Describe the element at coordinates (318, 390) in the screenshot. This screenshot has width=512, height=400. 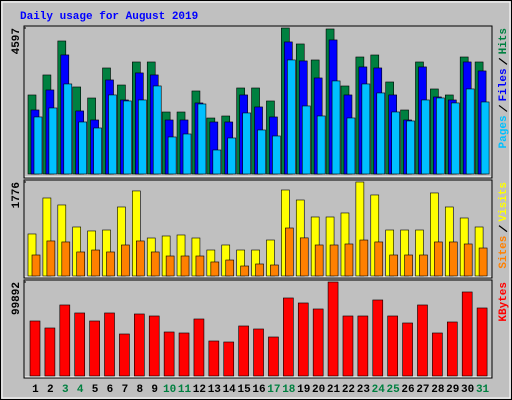
I see `x-tick-label: 20` at that location.